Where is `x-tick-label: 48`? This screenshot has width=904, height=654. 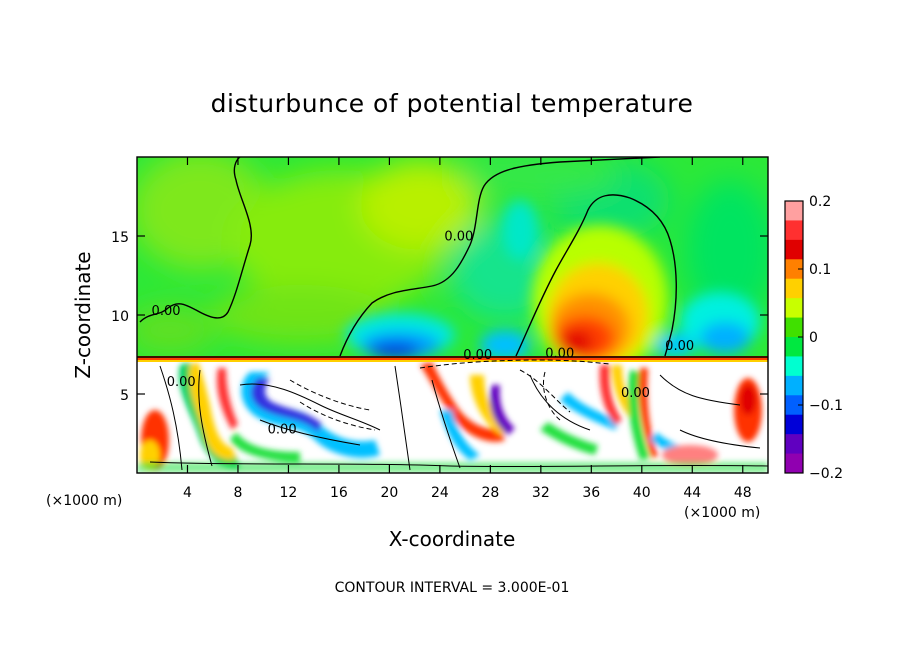
x-tick-label: 48 is located at coordinates (743, 493).